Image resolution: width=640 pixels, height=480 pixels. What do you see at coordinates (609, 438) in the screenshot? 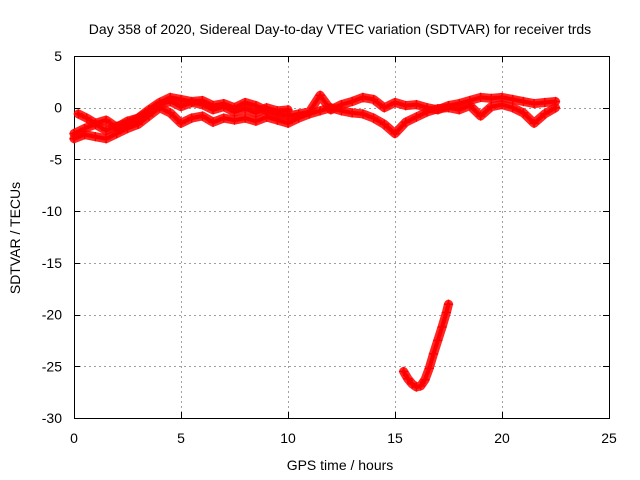
I see `x-tick-label-5: 25` at bounding box center [609, 438].